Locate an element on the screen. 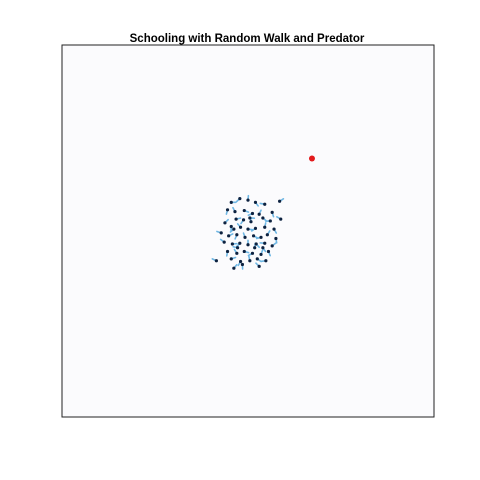 This screenshot has width=480, height=480. predator-layer is located at coordinates (311, 158).